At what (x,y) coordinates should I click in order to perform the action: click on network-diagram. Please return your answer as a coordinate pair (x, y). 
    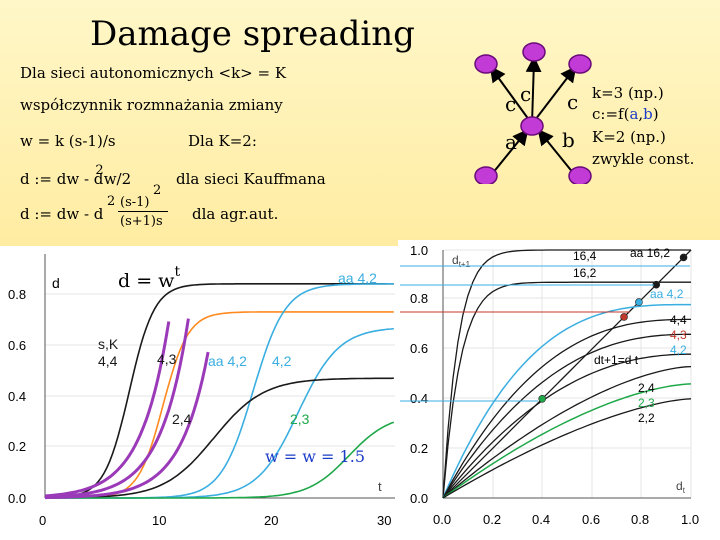
    Looking at the image, I should click on (533, 113).